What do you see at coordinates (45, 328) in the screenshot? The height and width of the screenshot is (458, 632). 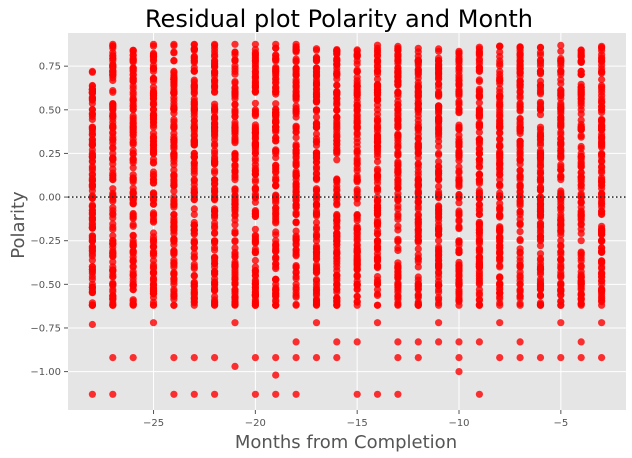 I see `y-tick-label: −0.75` at bounding box center [45, 328].